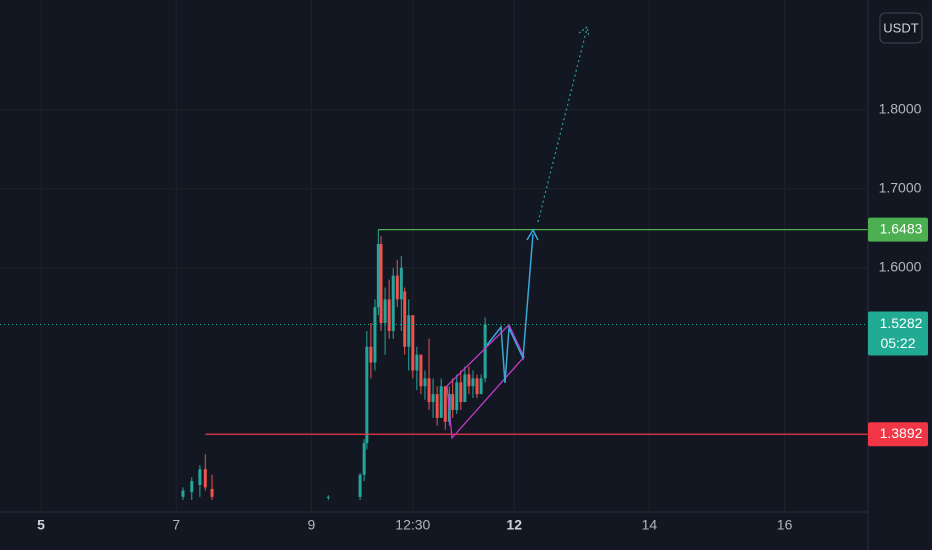 The image size is (932, 550). Describe the element at coordinates (584, 31) in the screenshot. I see `target-arrow-head` at that location.